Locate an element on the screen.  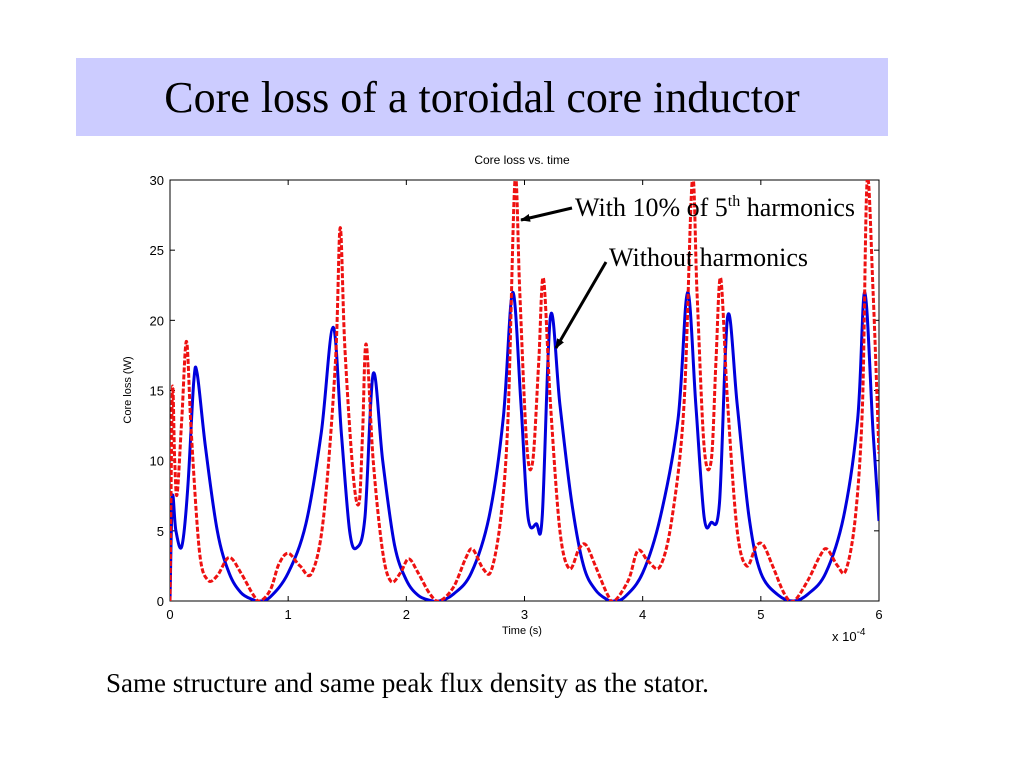
harmonics-annotation-tail: harmonics is located at coordinates (797, 207).